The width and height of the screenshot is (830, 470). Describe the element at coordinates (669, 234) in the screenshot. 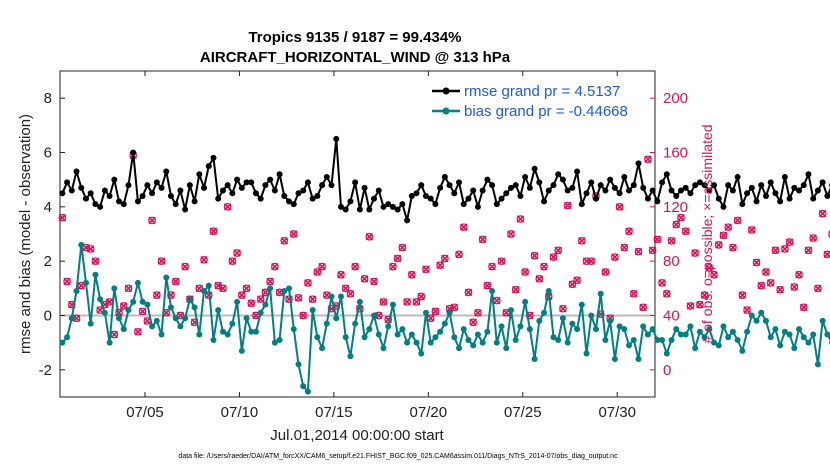

I see `y-axis-right-ticks: 0 40 80 120 160 200` at that location.